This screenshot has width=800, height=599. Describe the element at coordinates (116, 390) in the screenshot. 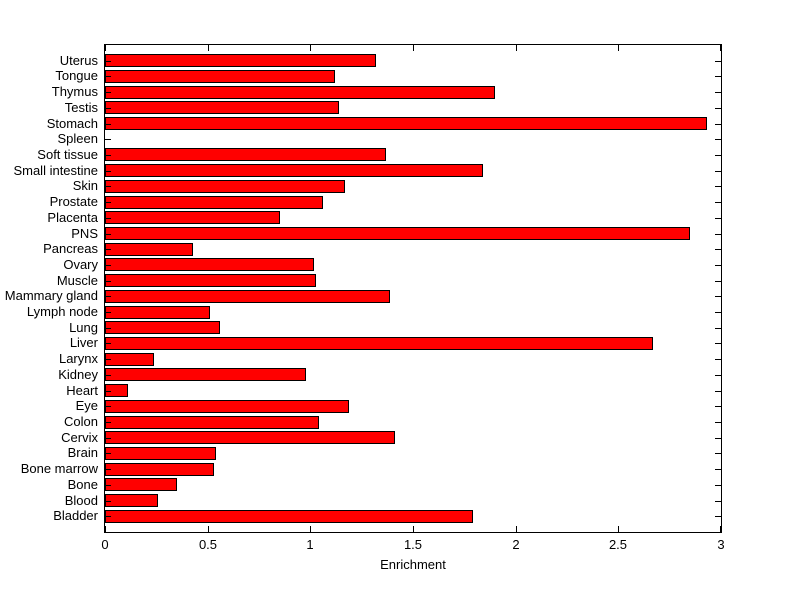

I see `bar-heart` at that location.